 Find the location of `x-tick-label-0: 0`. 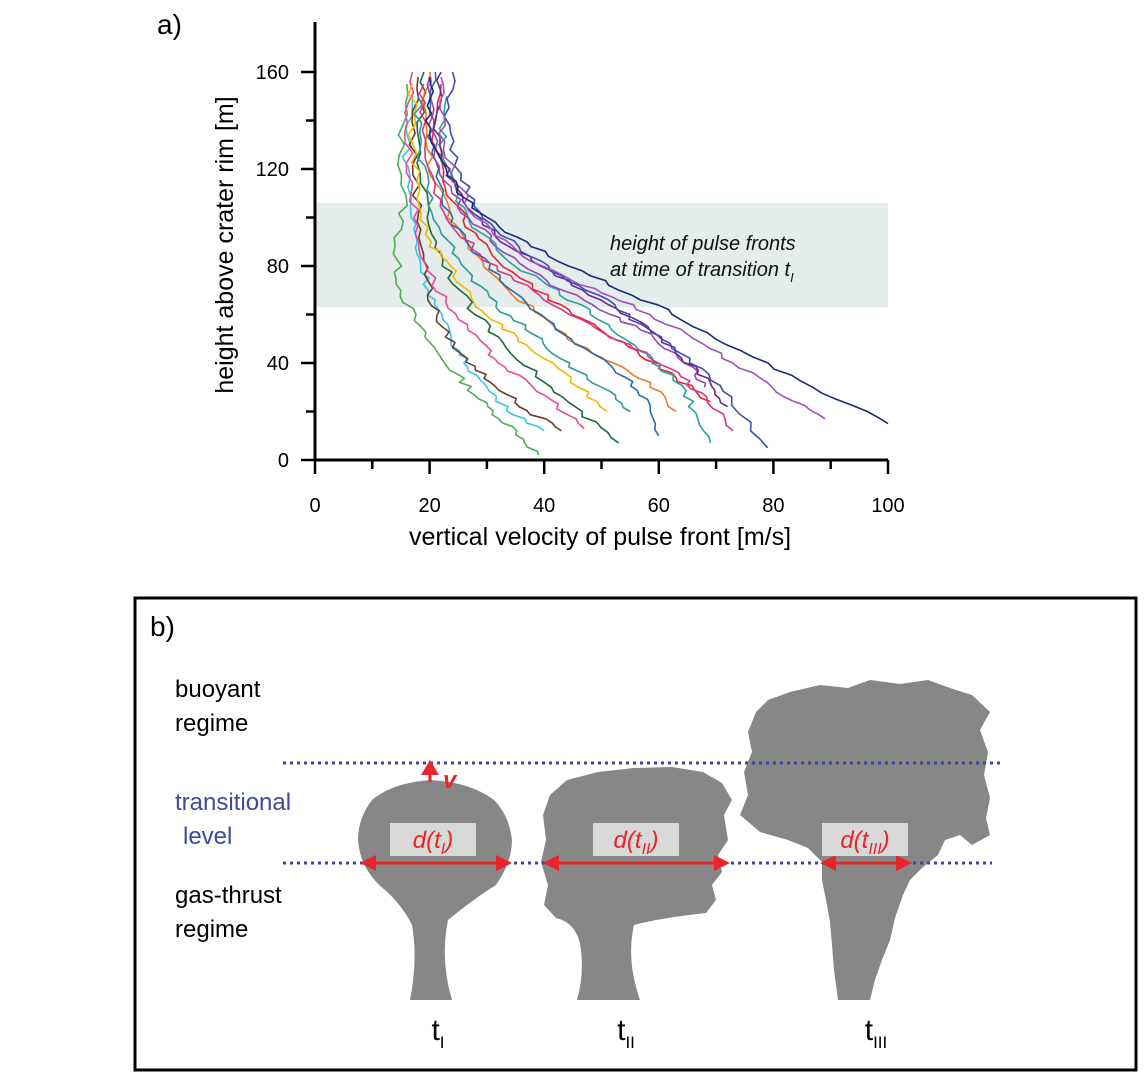

x-tick-label-0: 0 is located at coordinates (314, 506).